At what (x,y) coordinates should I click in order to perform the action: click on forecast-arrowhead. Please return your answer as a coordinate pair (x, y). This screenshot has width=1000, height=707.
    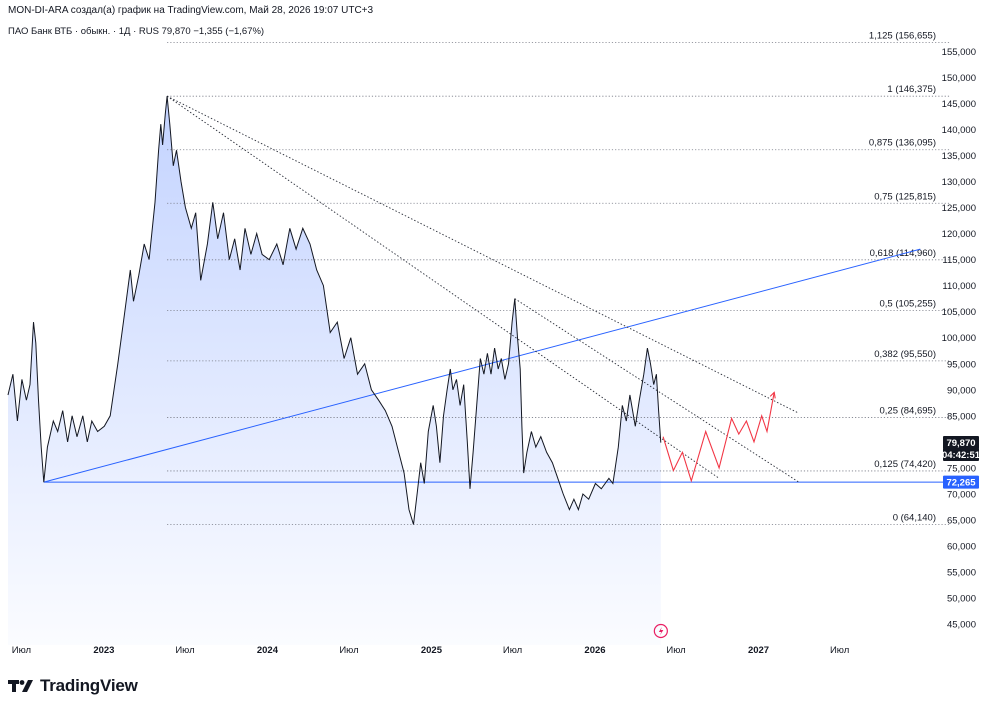
    Looking at the image, I should click on (772, 395).